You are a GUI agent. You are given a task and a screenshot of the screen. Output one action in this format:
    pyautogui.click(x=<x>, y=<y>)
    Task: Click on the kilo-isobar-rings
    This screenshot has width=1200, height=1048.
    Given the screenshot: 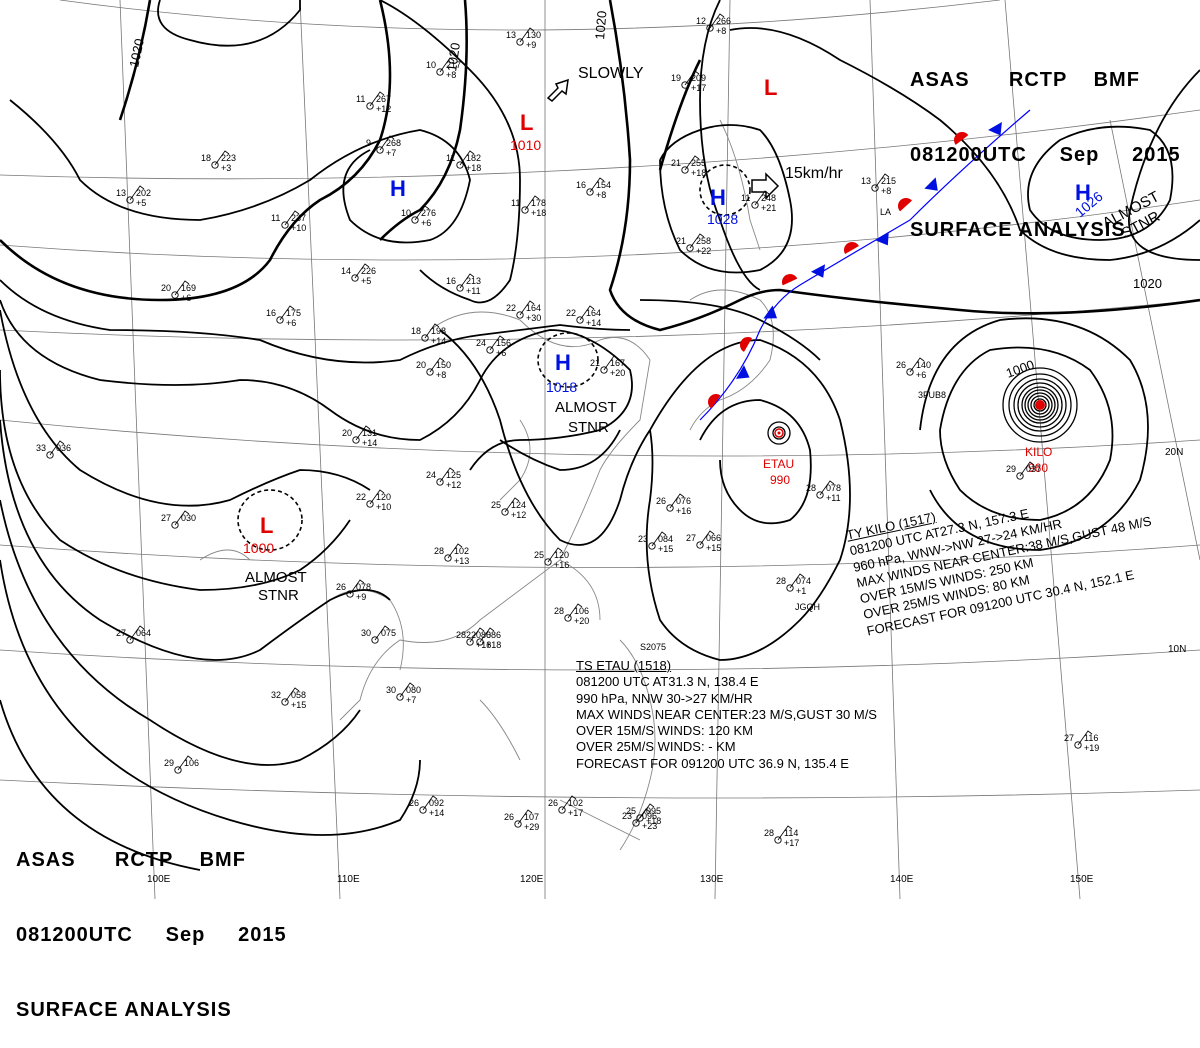 What is the action you would take?
    pyautogui.click(x=1040, y=405)
    